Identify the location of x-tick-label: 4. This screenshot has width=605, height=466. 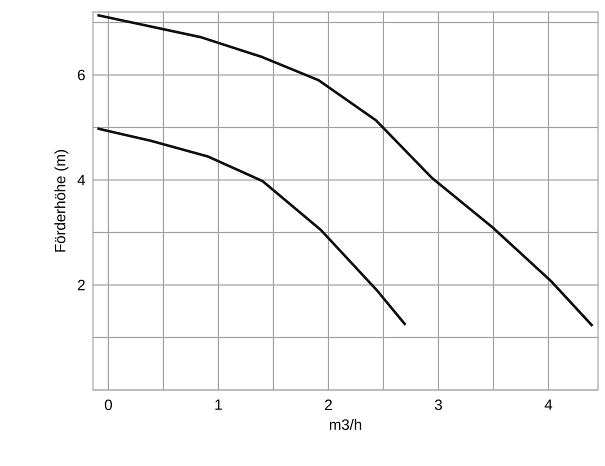
(548, 405).